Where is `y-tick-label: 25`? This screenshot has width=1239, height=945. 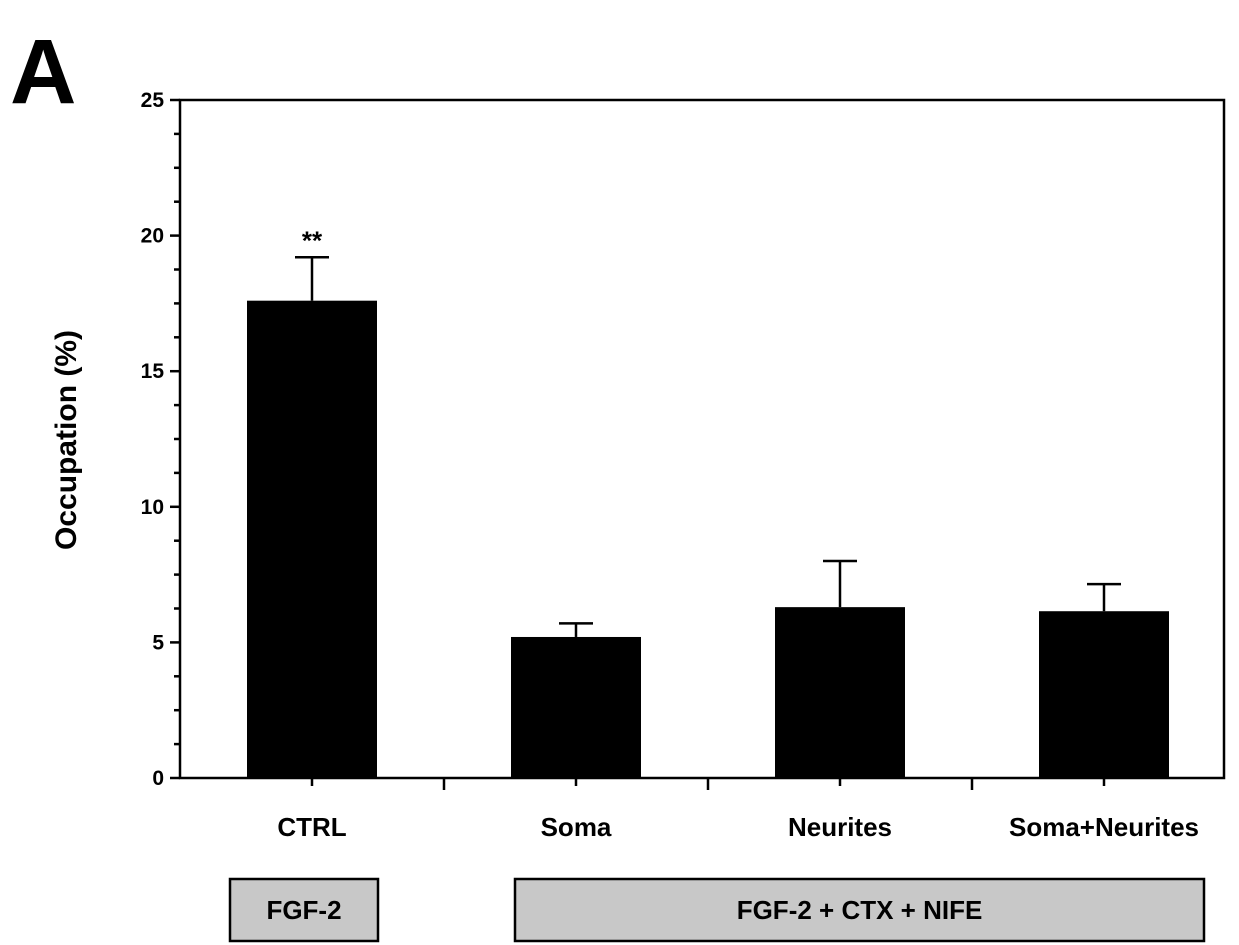
y-tick-label: 25 is located at coordinates (153, 100).